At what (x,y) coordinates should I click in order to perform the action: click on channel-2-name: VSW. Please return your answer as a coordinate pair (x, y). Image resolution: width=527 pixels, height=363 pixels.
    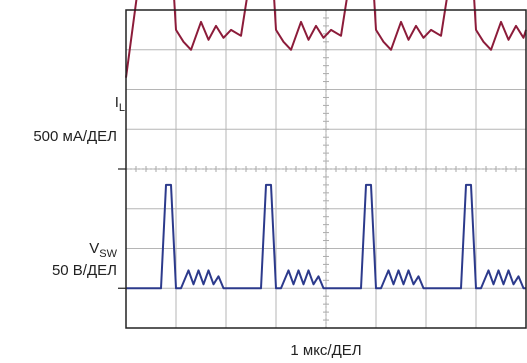
    Looking at the image, I should click on (103, 250).